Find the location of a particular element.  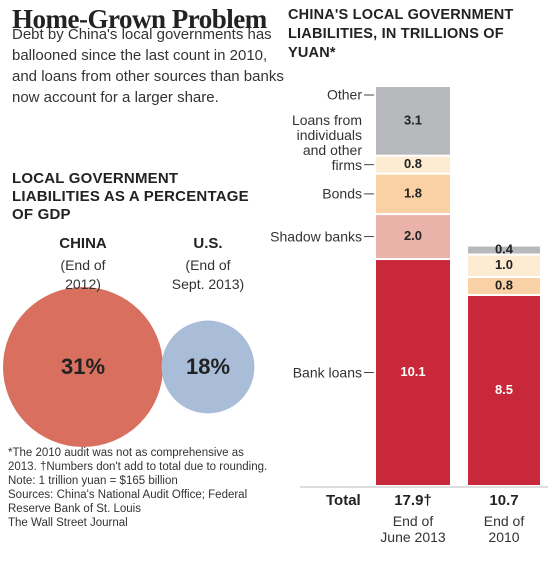

value-label: 8.5 is located at coordinates (504, 389).